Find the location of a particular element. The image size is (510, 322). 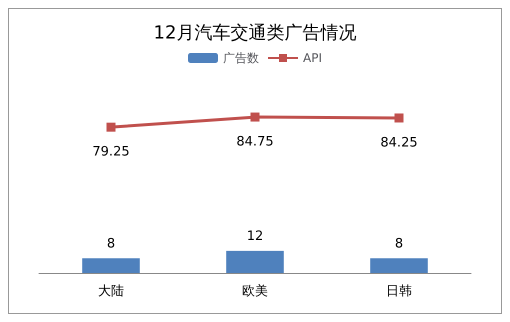

data-label: 84.25 is located at coordinates (399, 142).